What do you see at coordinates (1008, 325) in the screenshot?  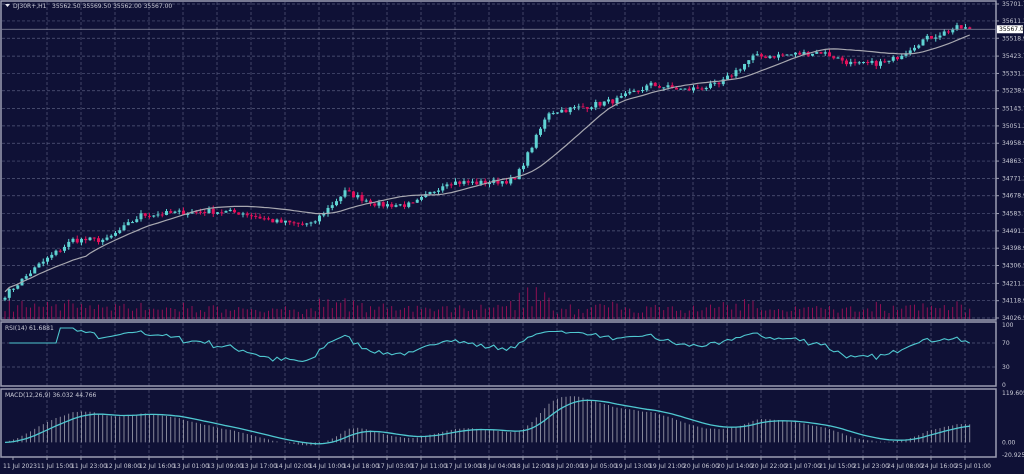 I see `rsi-axis-label: 100` at bounding box center [1008, 325].